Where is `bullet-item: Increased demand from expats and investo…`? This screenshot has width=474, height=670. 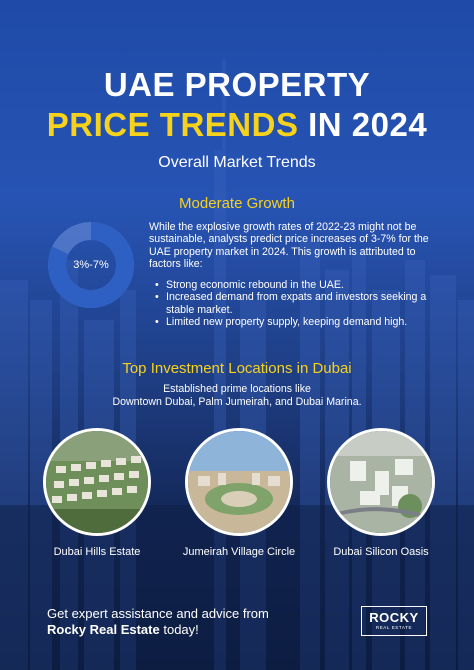
bullet-item: Increased demand from expats and investo… is located at coordinates (300, 303).